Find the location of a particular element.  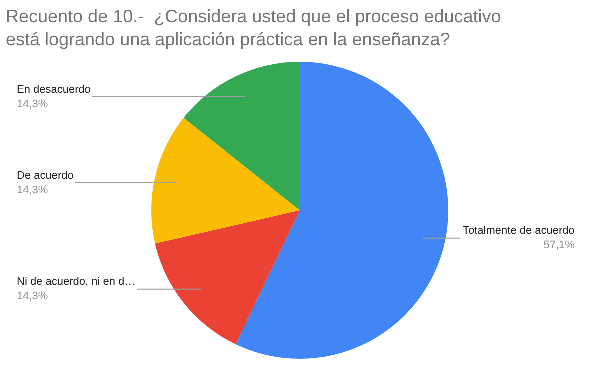

slice-label: En desacuerdo is located at coordinates (54, 90).